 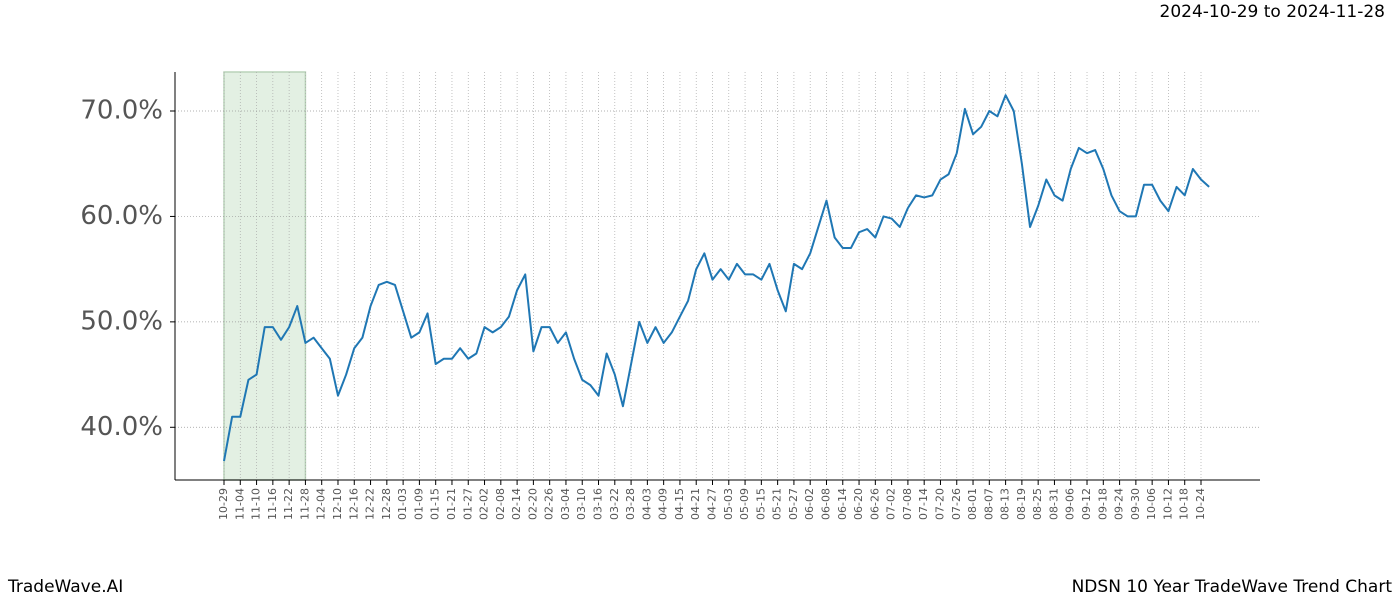 I want to click on x-tick-label: 05-03, so click(x=728, y=504).